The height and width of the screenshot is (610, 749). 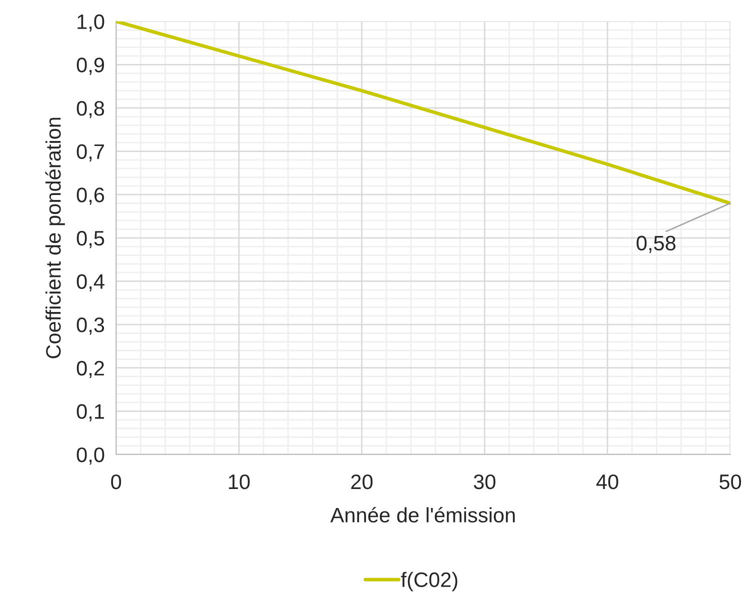 I want to click on legend-label: f(C02), so click(x=429, y=582).